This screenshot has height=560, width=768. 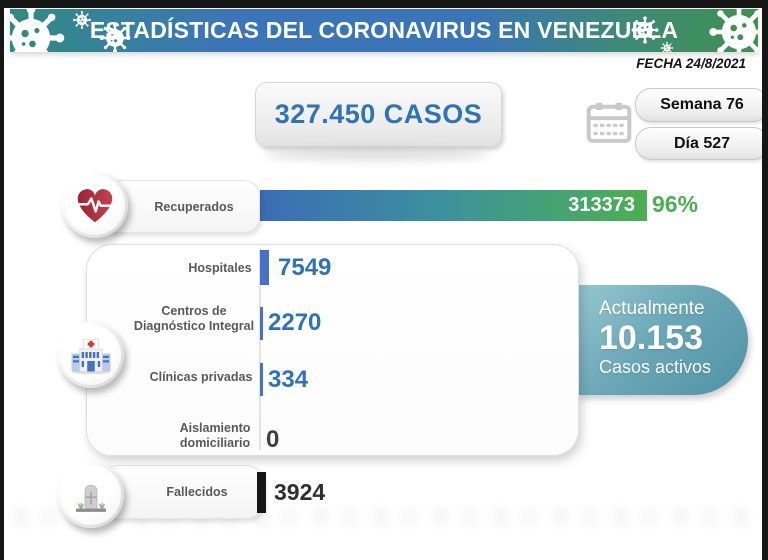 I want to click on day-badge: Día 527, so click(x=698, y=143).